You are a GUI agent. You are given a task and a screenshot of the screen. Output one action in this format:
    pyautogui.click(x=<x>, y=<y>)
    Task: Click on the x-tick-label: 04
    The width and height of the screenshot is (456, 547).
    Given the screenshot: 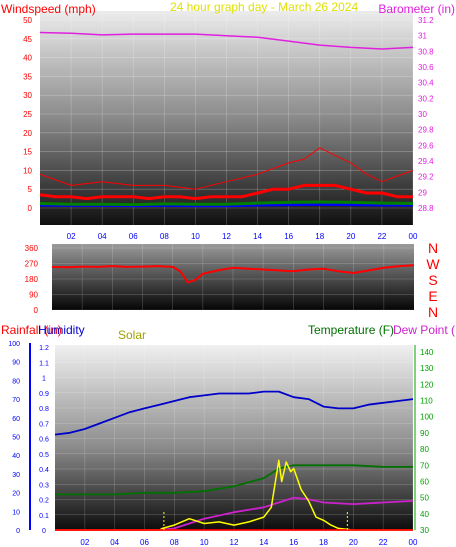 What is the action you would take?
    pyautogui.click(x=114, y=542)
    